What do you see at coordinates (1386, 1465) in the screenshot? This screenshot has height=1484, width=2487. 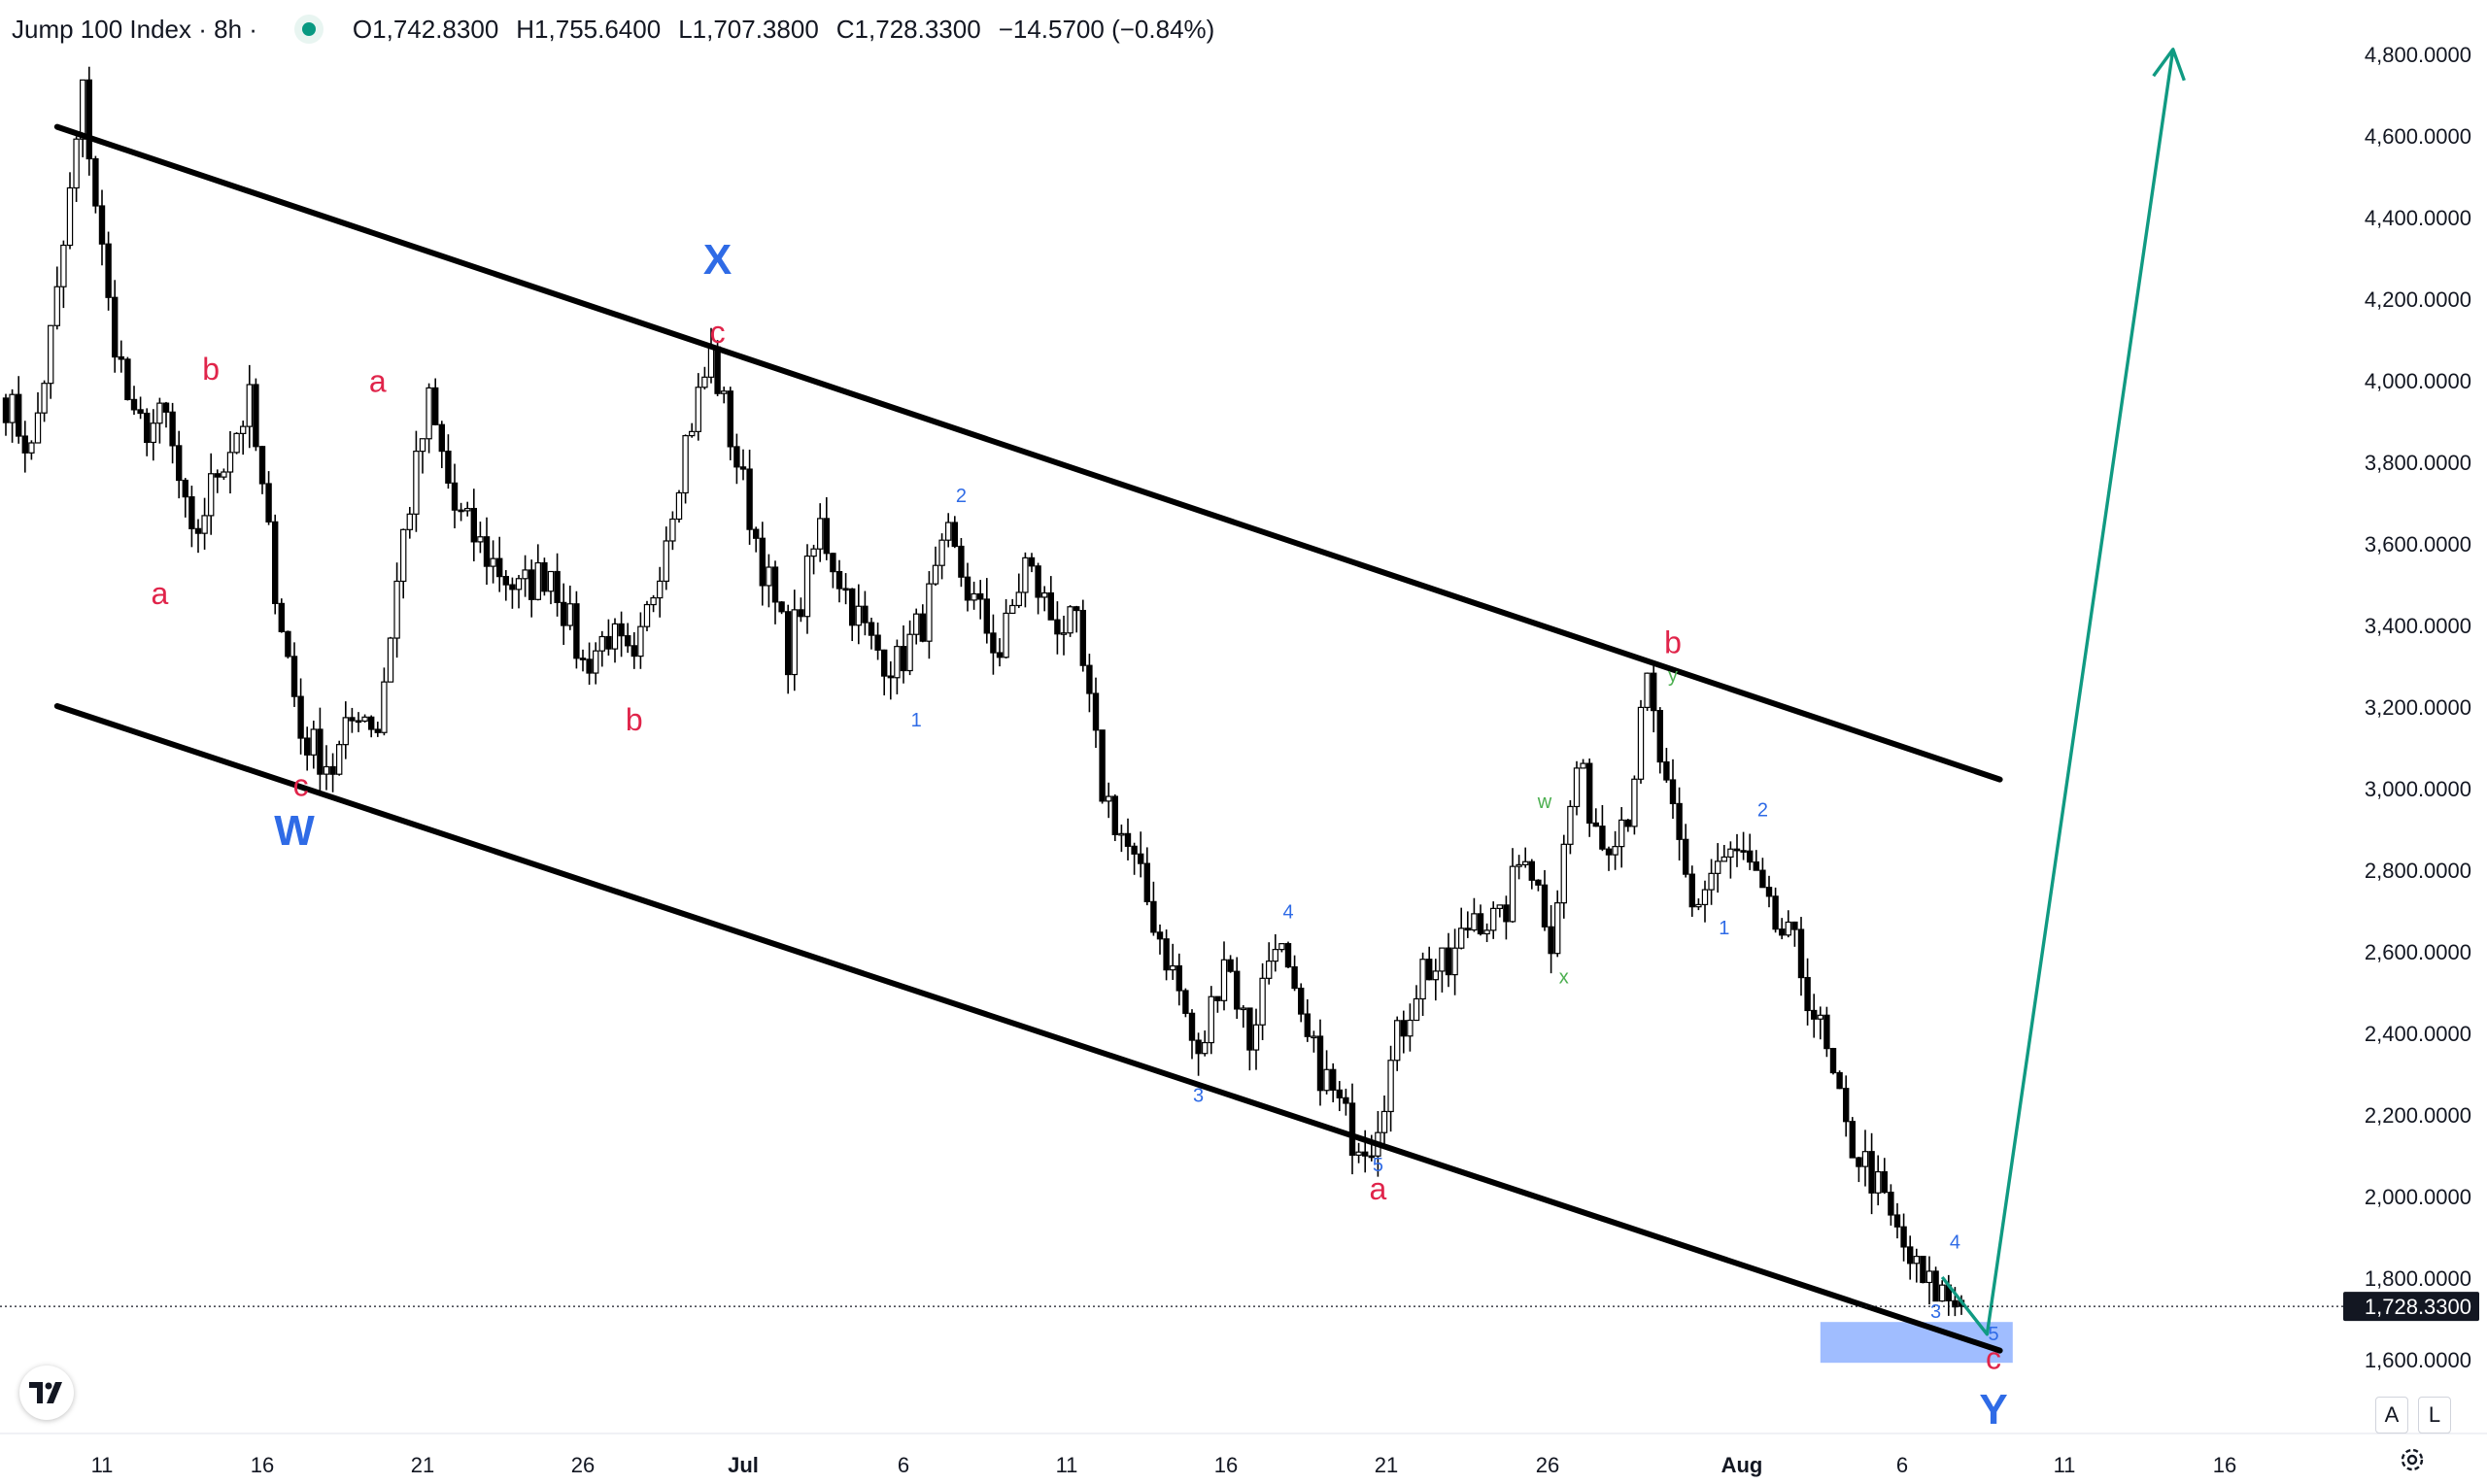 I see `time-tick-label: 21` at bounding box center [1386, 1465].